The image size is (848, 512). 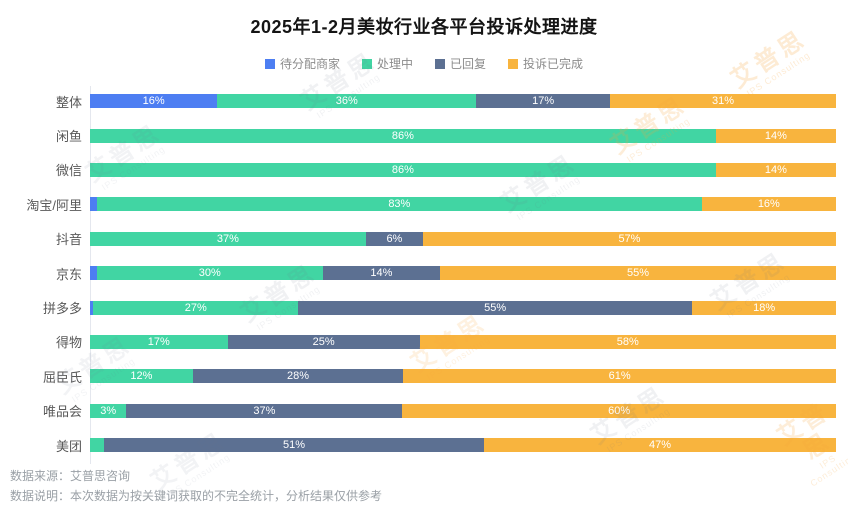 I want to click on chart-row: 拼多多 27% 55% 18%, so click(x=420, y=307).